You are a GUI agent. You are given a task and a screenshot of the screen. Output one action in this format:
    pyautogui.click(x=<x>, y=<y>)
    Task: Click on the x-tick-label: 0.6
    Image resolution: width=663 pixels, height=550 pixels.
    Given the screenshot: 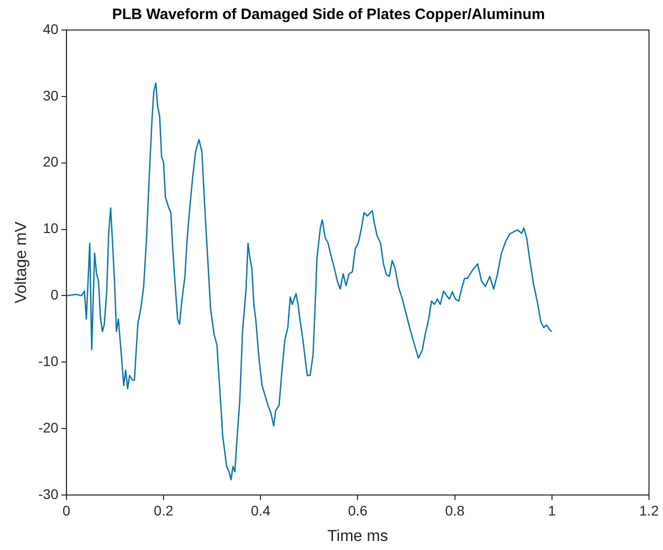 What is the action you would take?
    pyautogui.click(x=358, y=510)
    